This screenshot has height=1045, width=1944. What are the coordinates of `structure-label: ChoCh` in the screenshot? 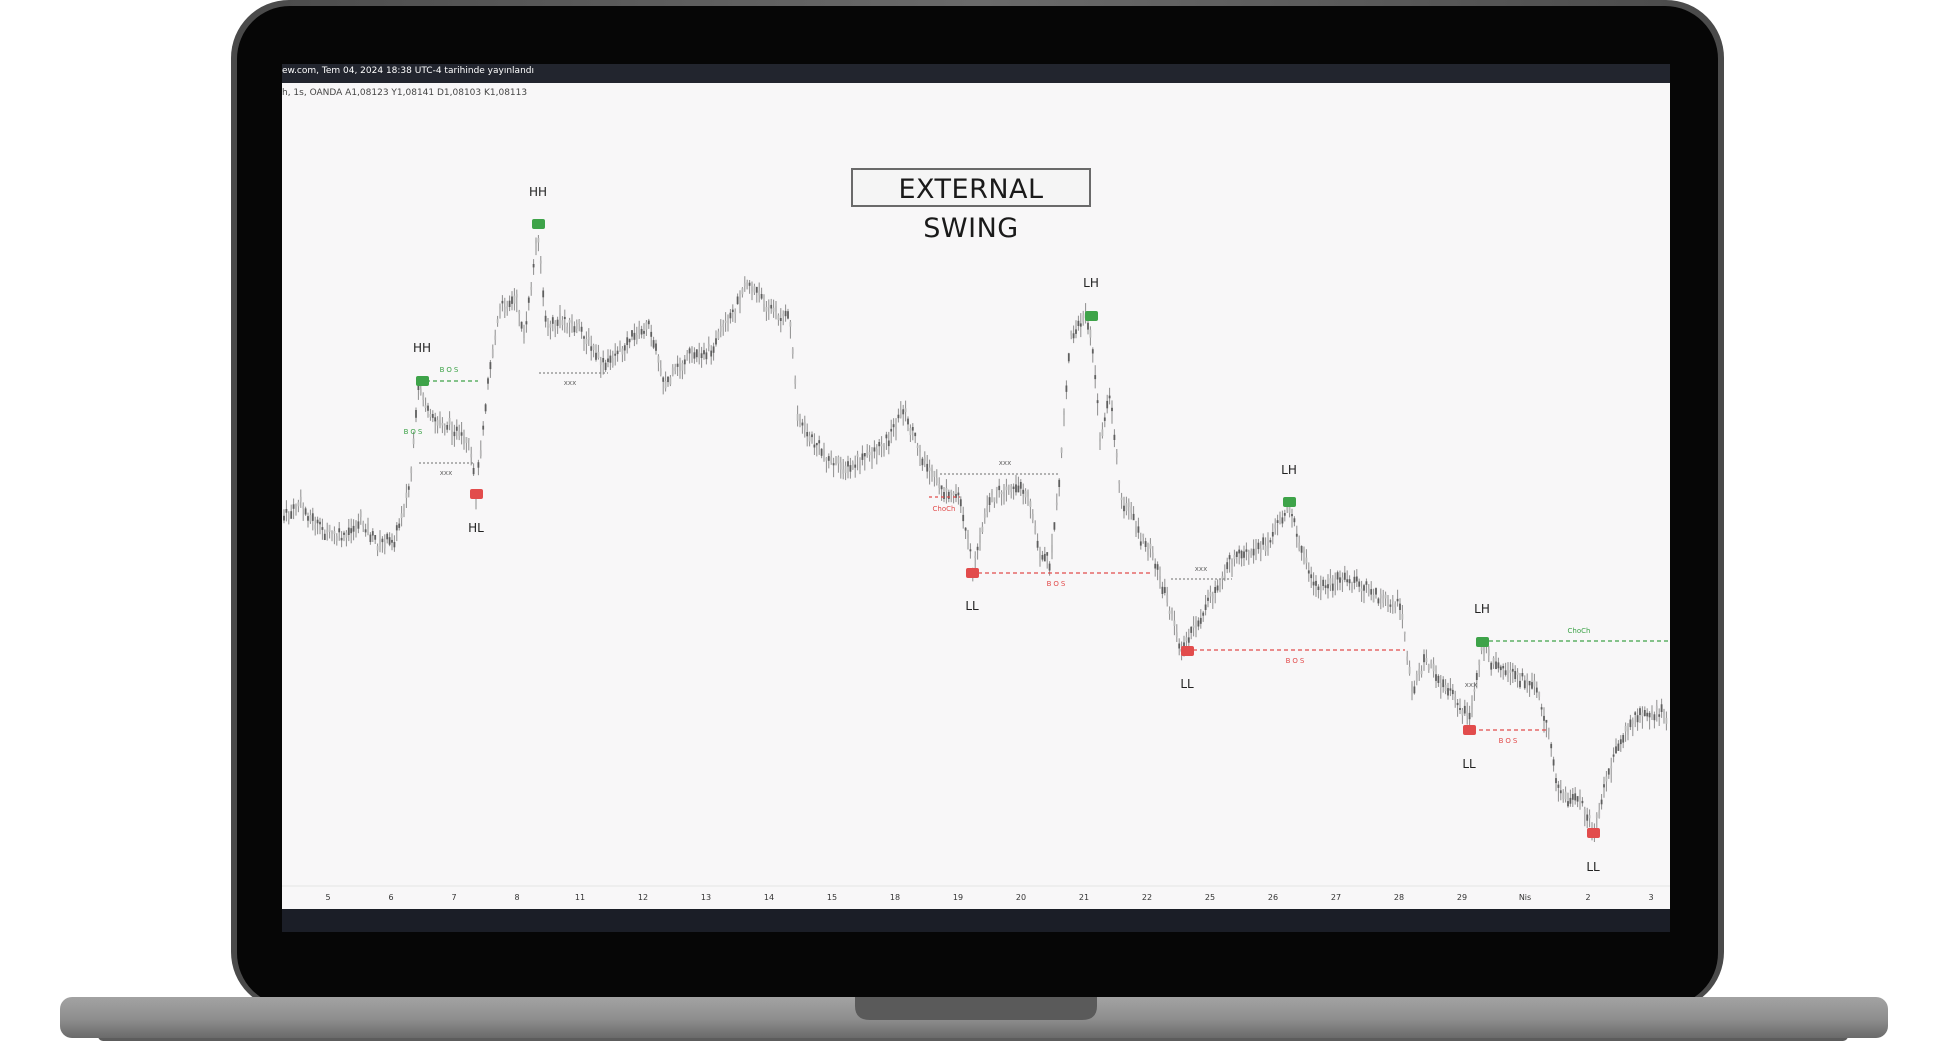 It's located at (1579, 631).